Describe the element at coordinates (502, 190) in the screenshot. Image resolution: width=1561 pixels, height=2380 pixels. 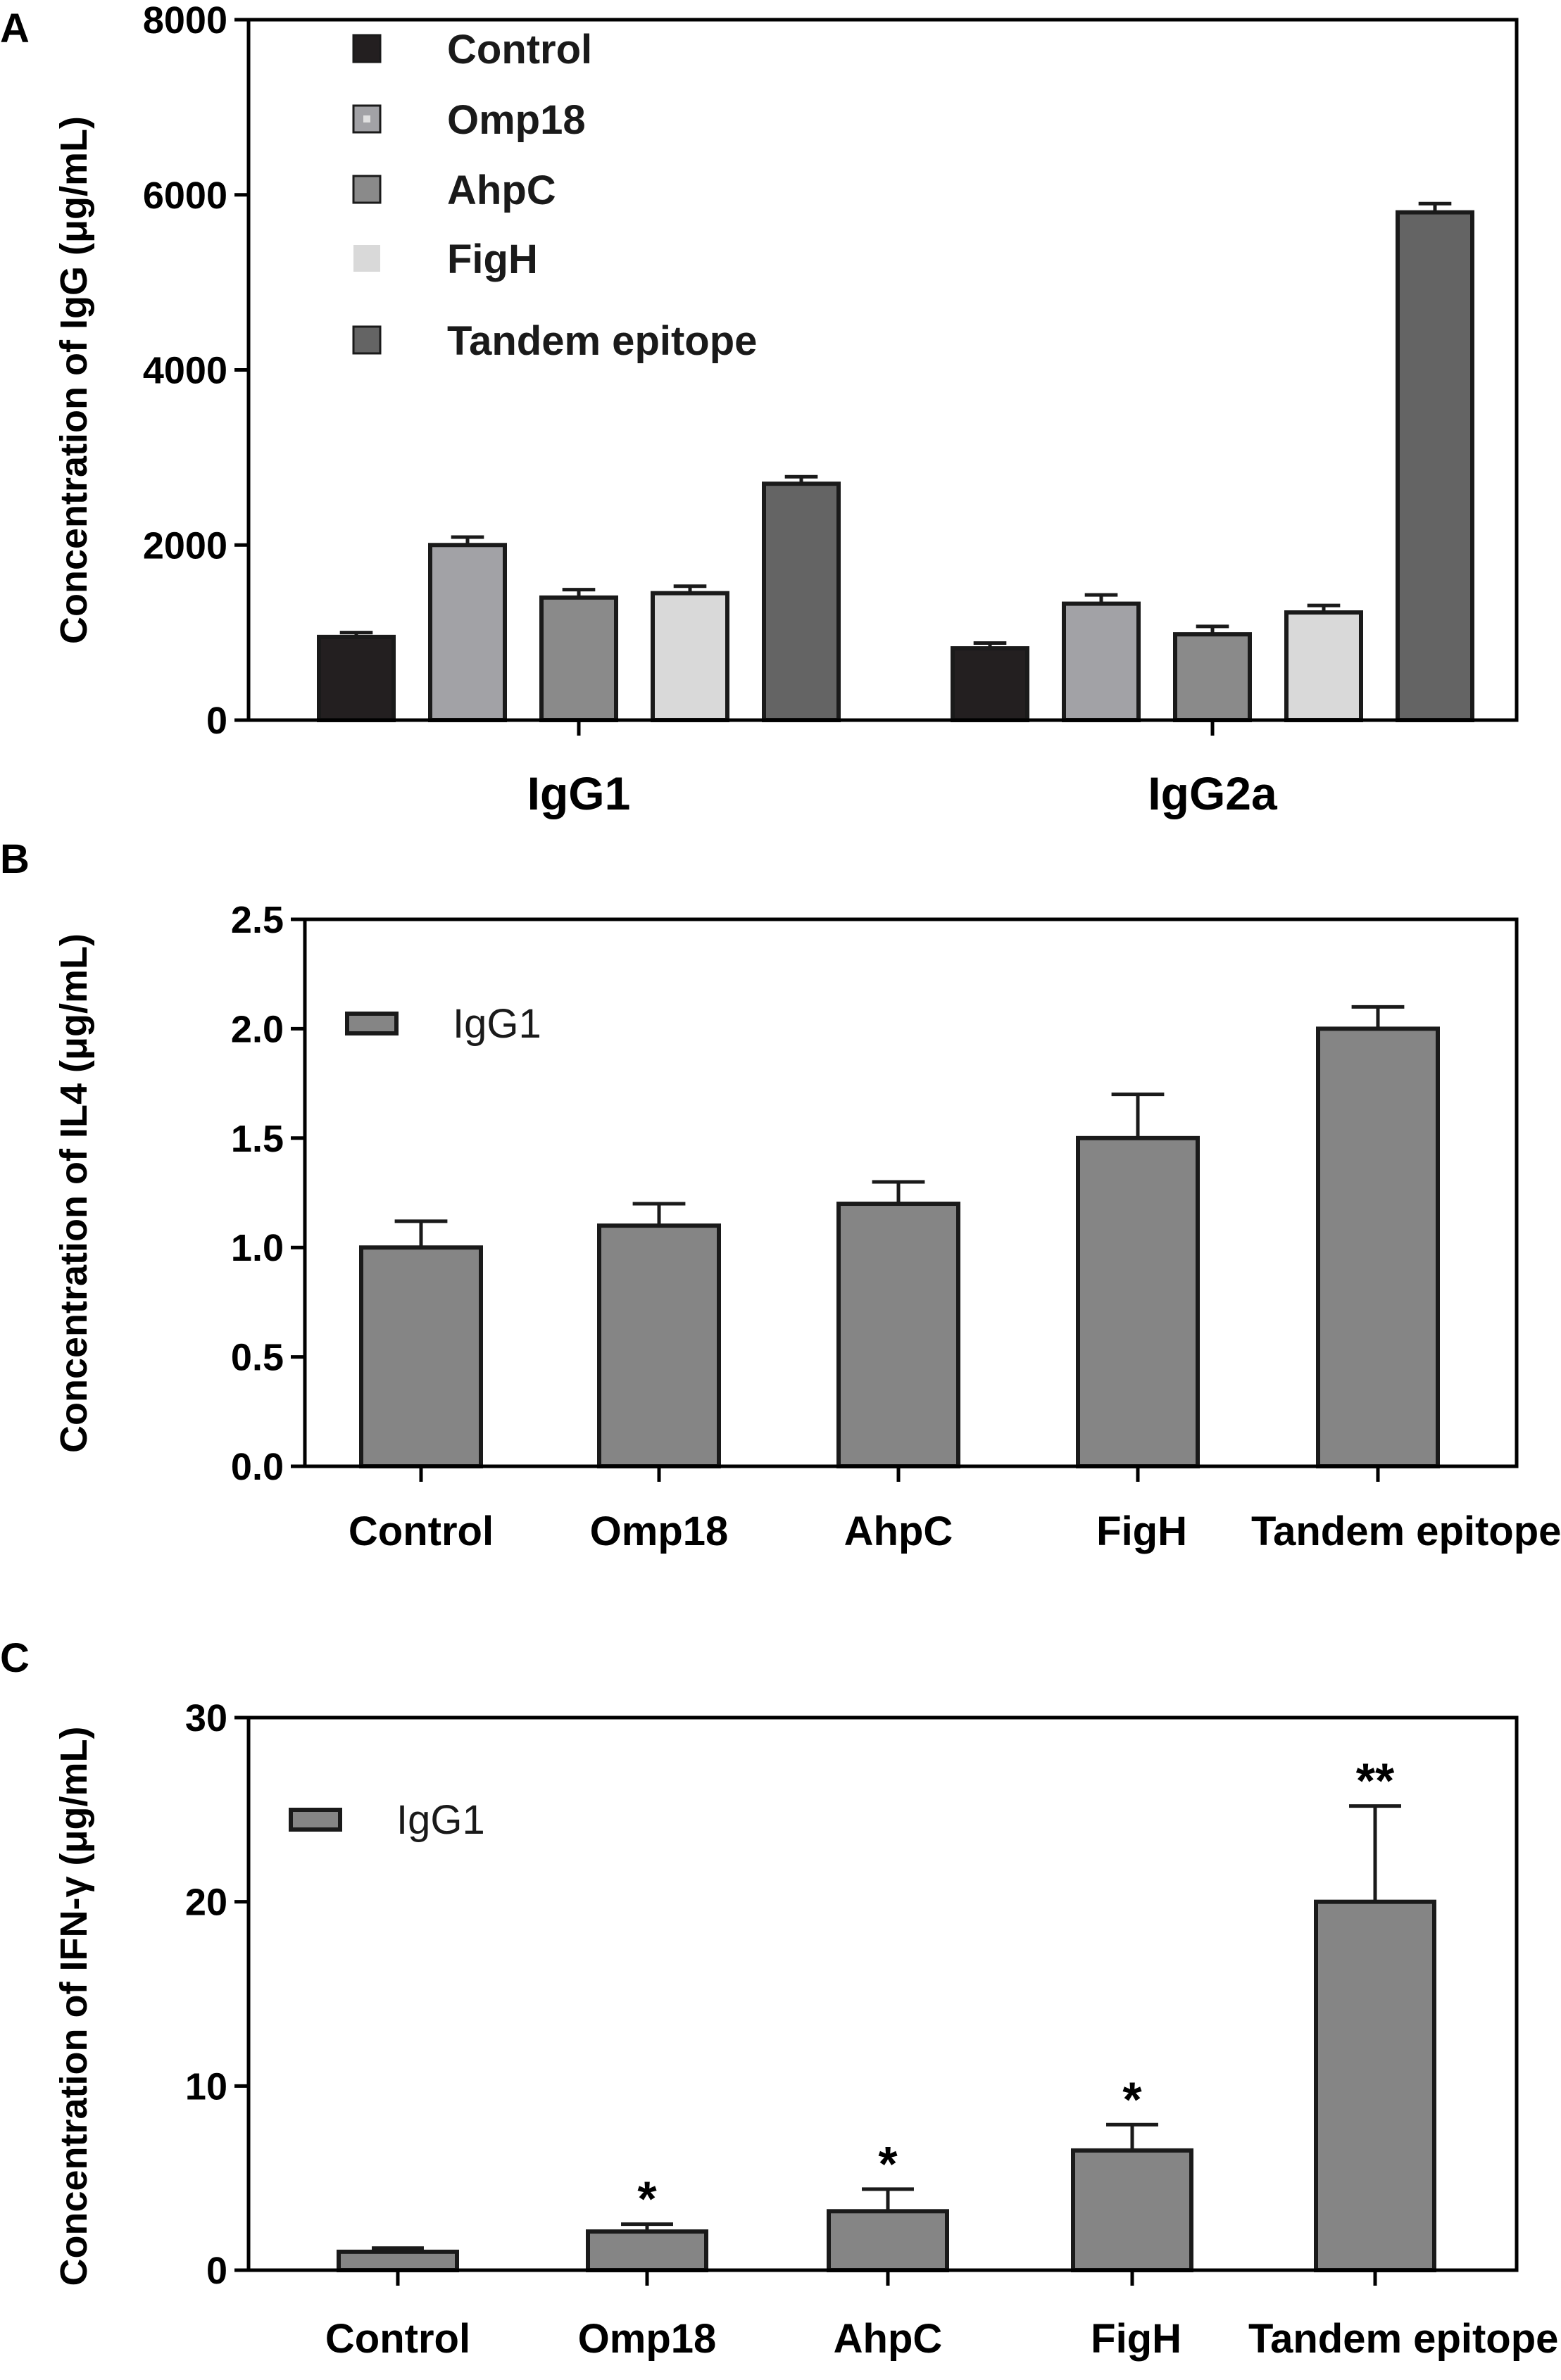
I see `legend-label: AhpC` at that location.